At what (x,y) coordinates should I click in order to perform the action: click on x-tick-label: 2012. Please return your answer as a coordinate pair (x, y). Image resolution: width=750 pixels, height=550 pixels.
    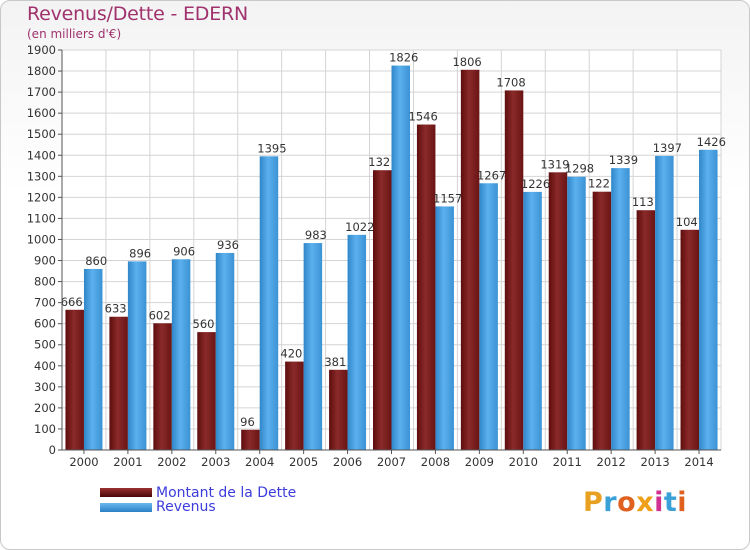
    Looking at the image, I should click on (611, 462).